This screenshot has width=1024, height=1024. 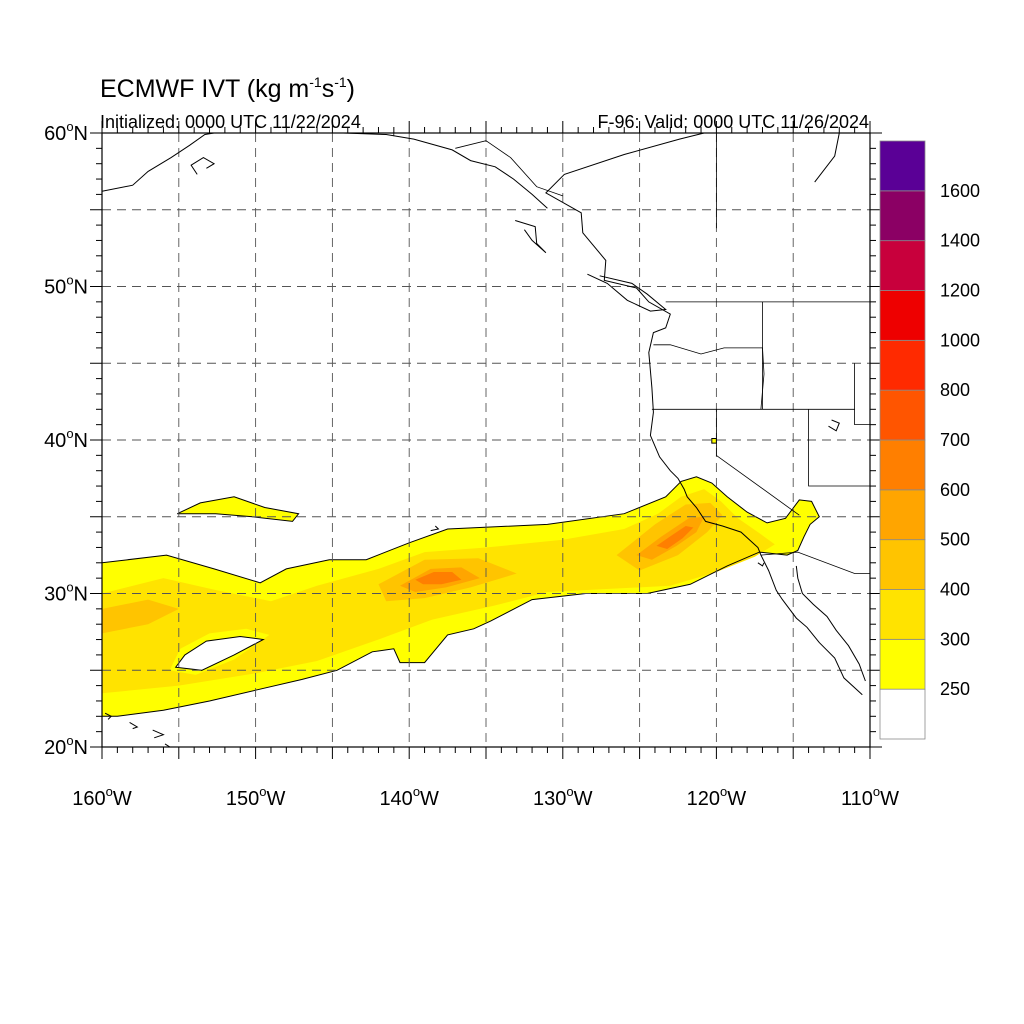 I want to click on colorbar-label: 250, so click(x=955, y=689).